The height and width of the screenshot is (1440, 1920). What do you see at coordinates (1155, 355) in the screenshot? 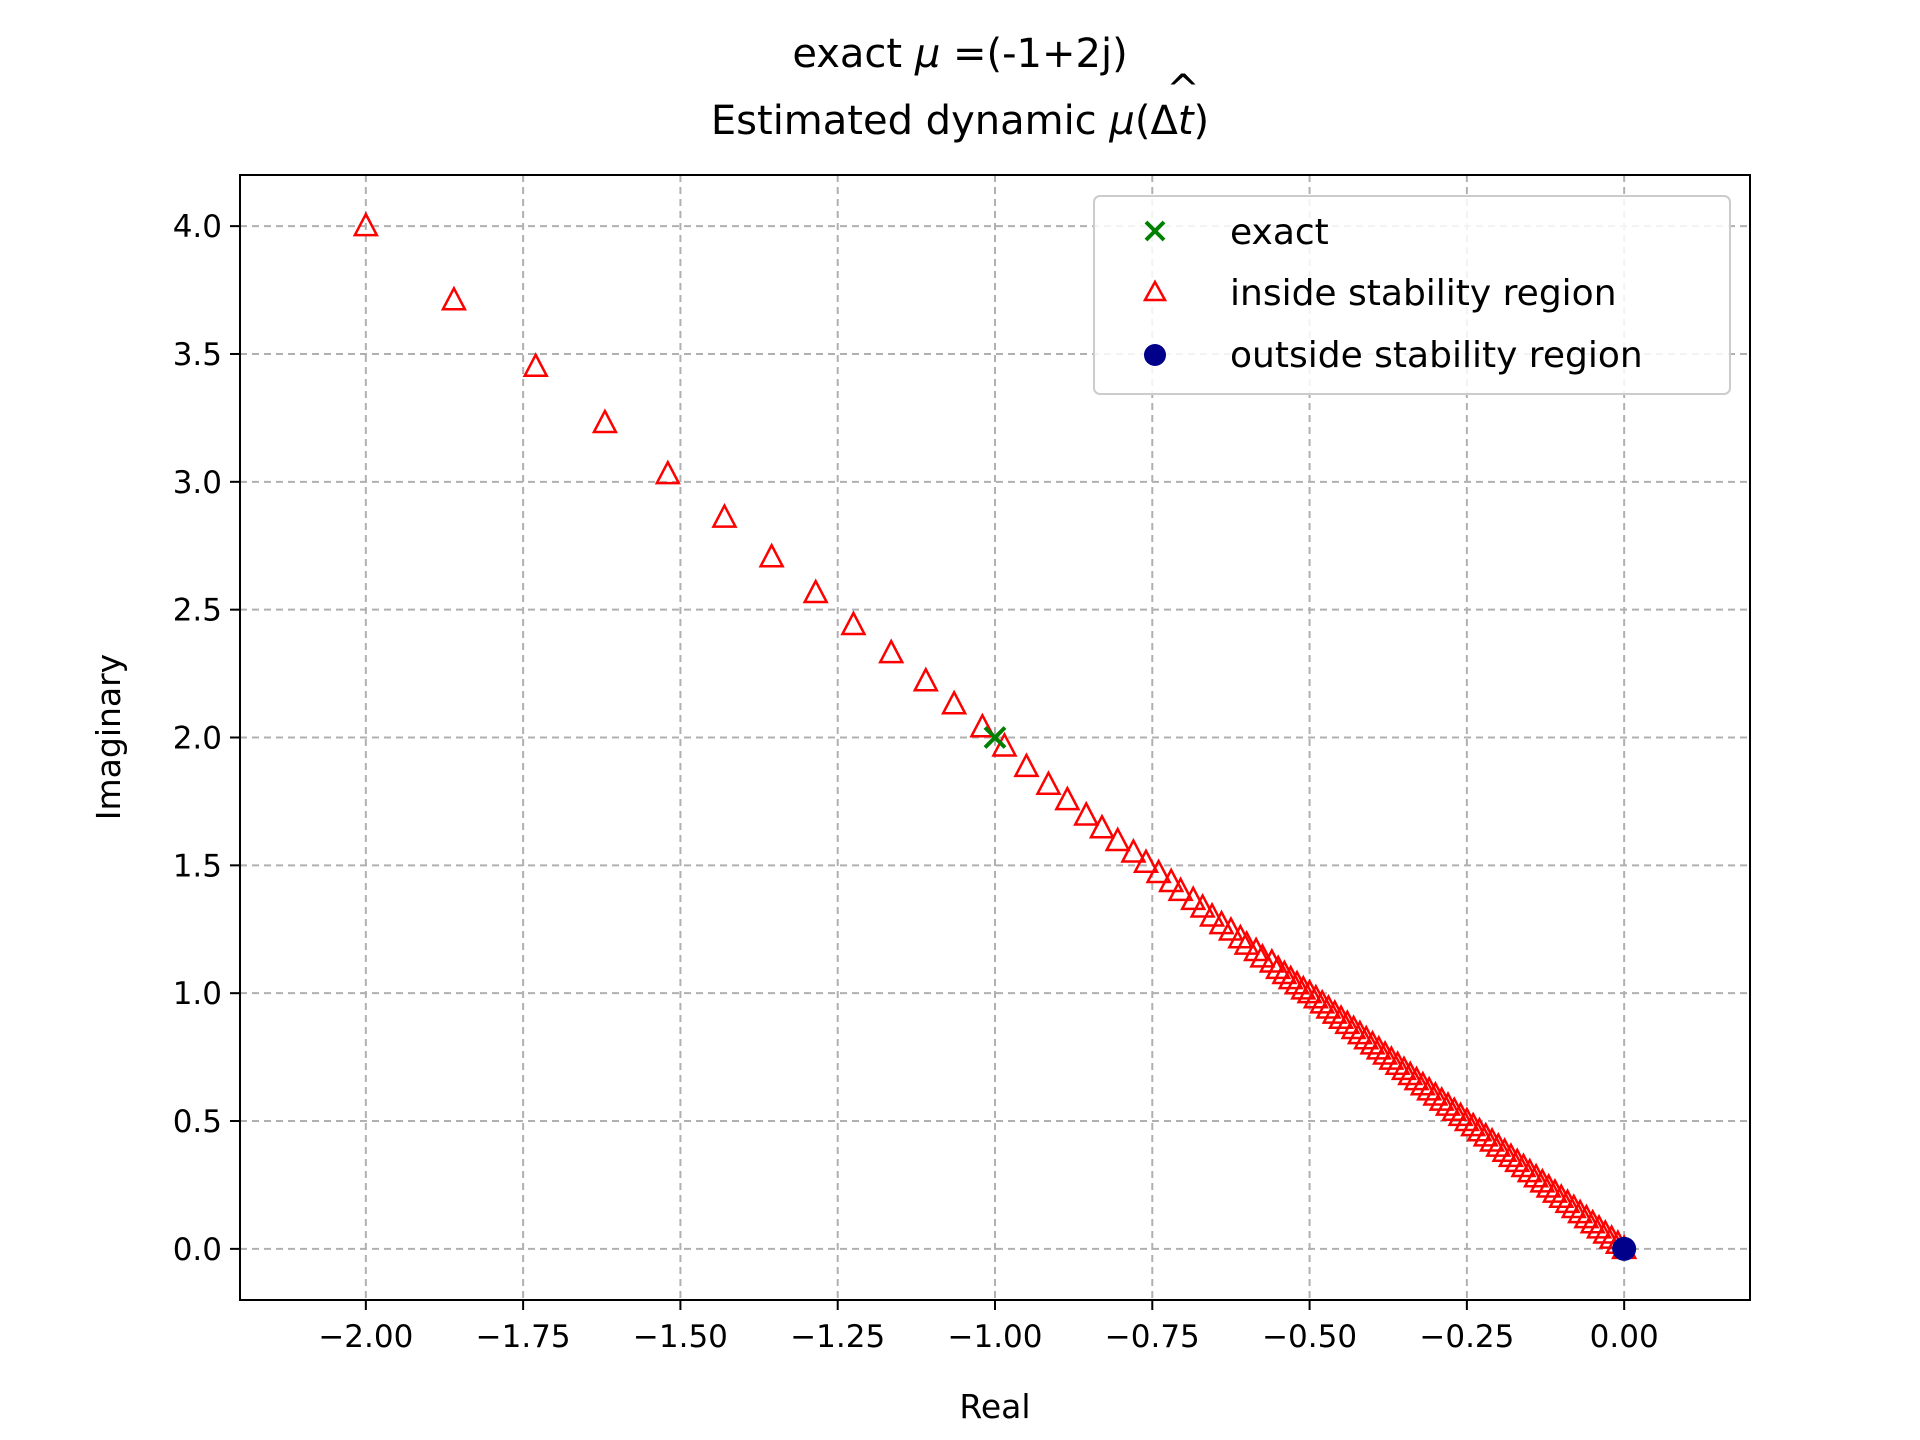
I see `legend-circle-icon` at bounding box center [1155, 355].